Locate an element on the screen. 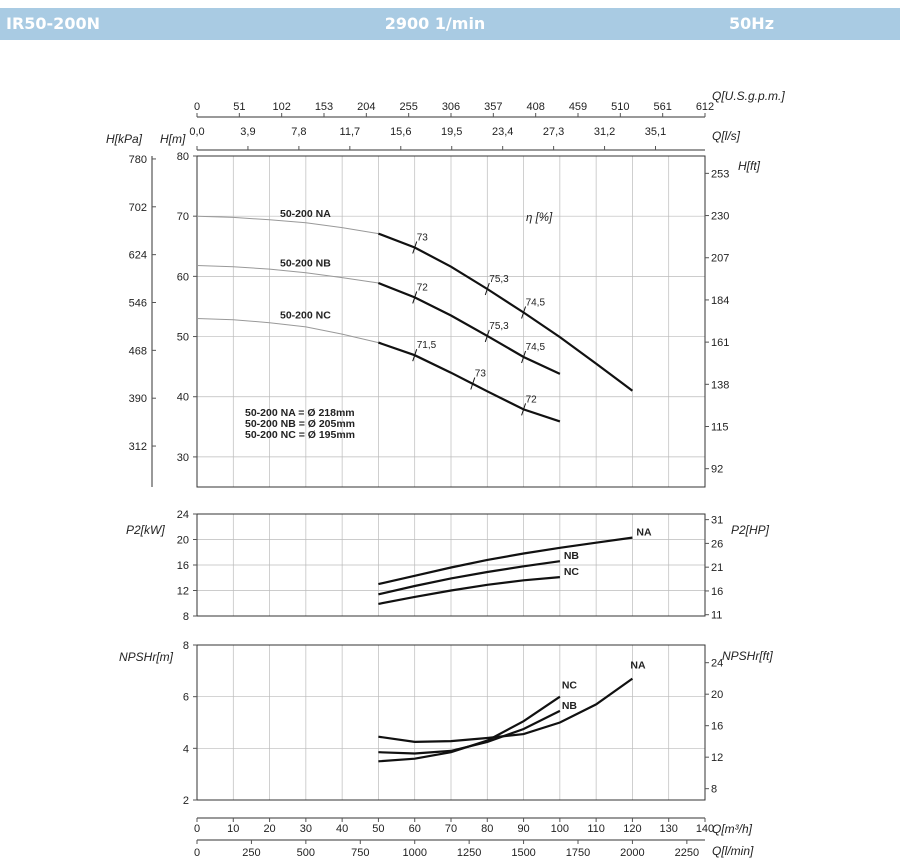 The width and height of the screenshot is (900, 861). m3h-tick-label: 40 is located at coordinates (342, 829).